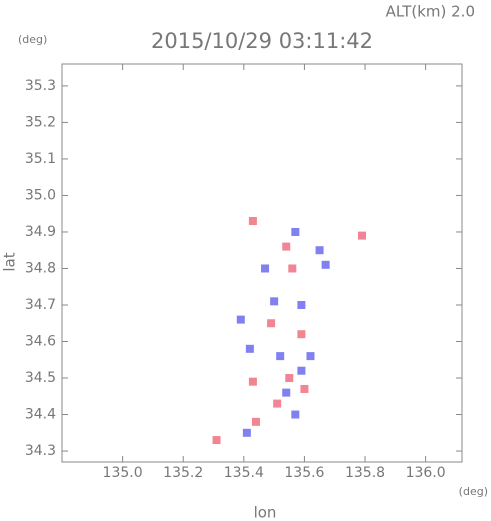 This screenshot has height=521, width=491. Describe the element at coordinates (123, 473) in the screenshot. I see `x-tick-label: 135.0` at that location.